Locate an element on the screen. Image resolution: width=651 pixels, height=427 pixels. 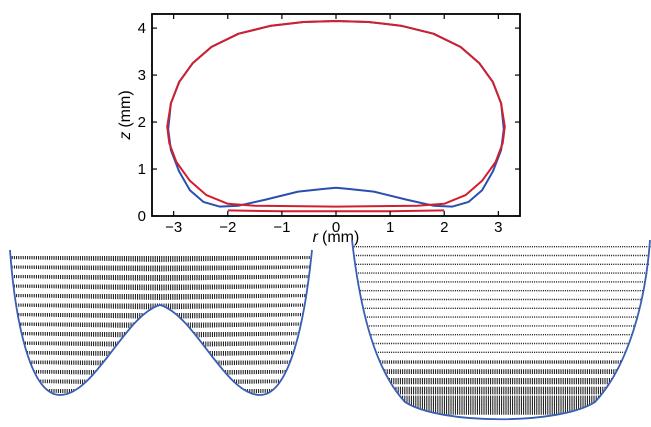
x-tick: 3 is located at coordinates (498, 125).